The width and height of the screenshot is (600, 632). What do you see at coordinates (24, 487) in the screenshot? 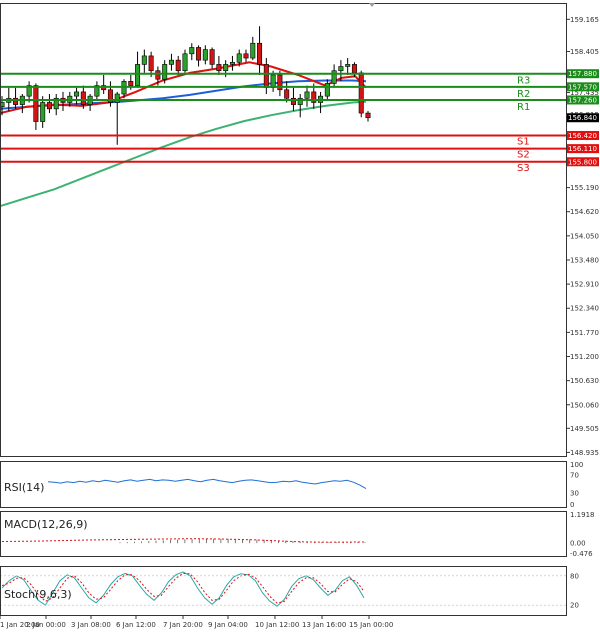
I see `rsi-label: RSI(14)` at bounding box center [24, 487].